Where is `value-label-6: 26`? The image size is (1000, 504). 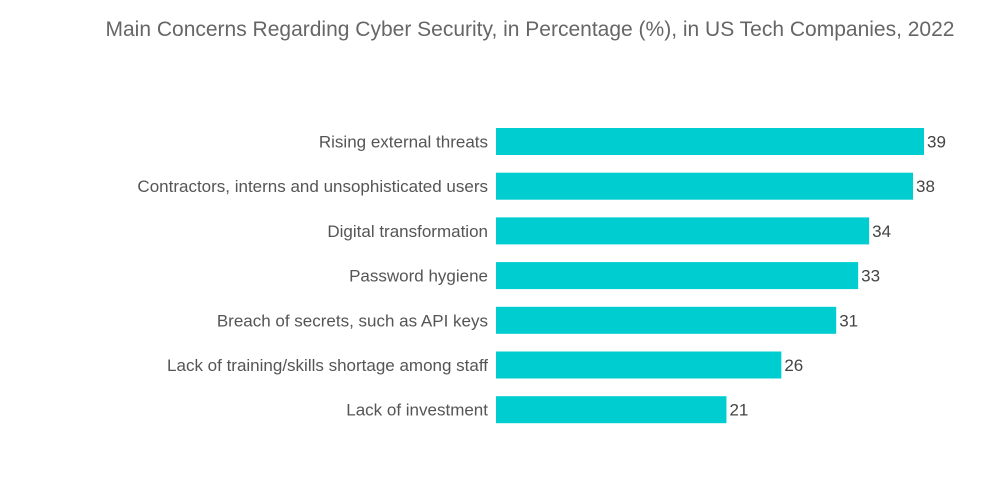
value-label-6: 26 is located at coordinates (793, 365).